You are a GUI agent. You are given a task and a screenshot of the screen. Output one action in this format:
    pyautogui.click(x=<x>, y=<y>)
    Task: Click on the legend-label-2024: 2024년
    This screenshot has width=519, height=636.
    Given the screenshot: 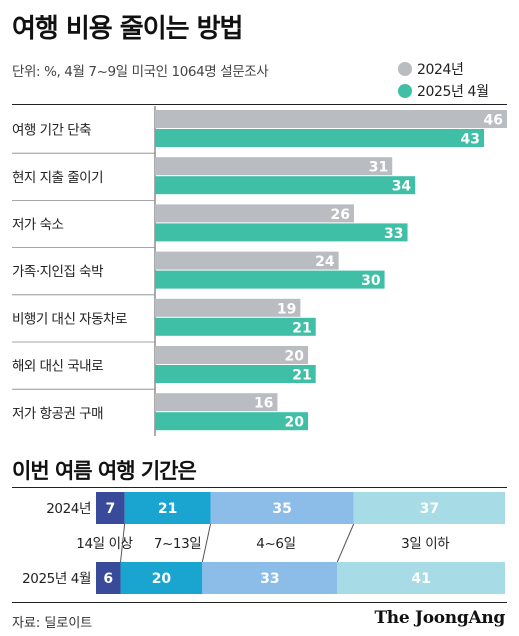 What is the action you would take?
    pyautogui.click(x=440, y=70)
    